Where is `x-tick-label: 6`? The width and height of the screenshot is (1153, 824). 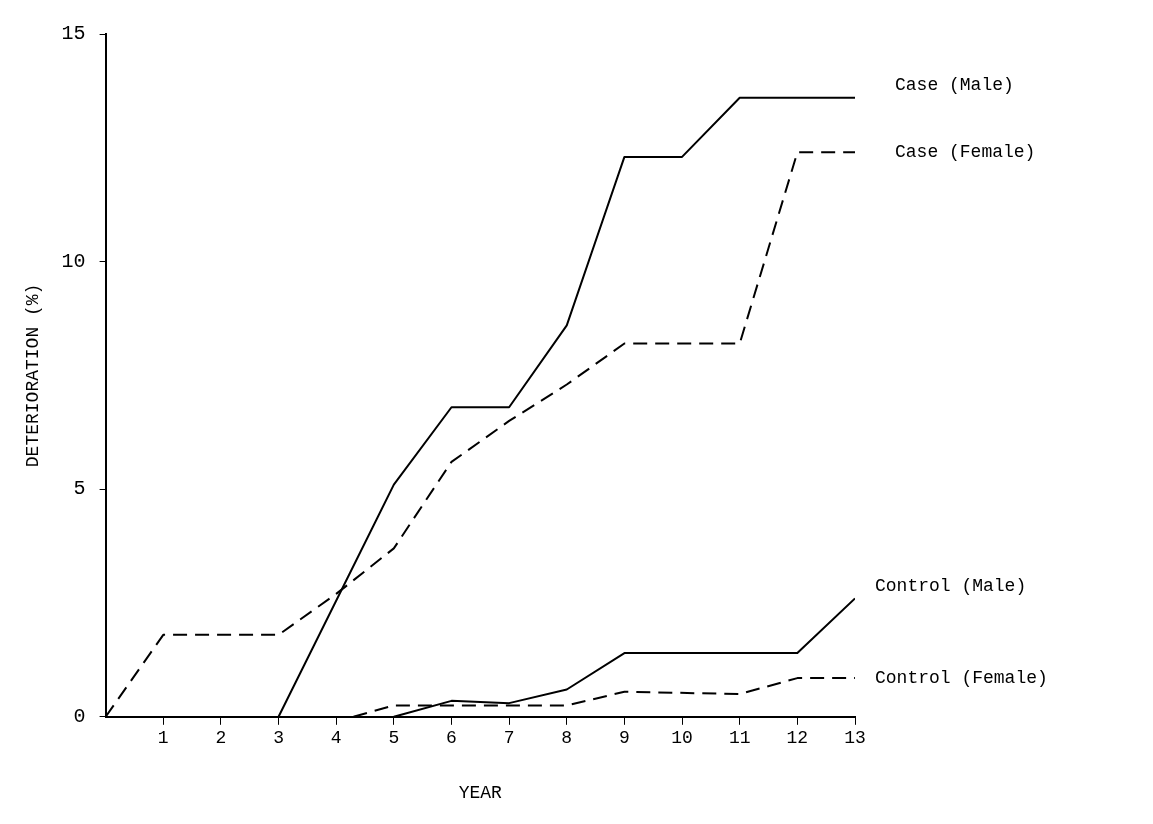
x-tick-label: 6 is located at coordinates (451, 738).